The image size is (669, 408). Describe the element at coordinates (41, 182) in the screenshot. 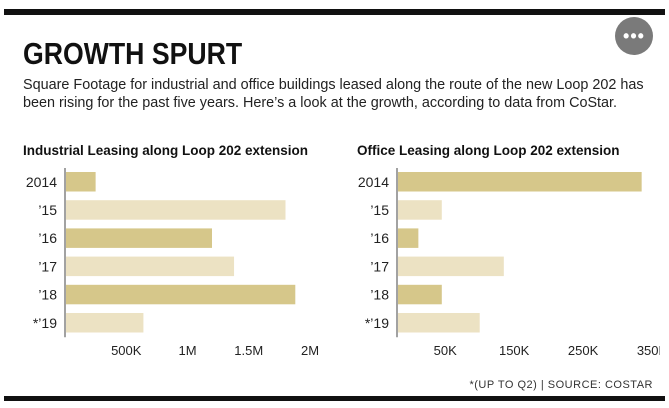

I see `industrial-category-label: 2014` at that location.